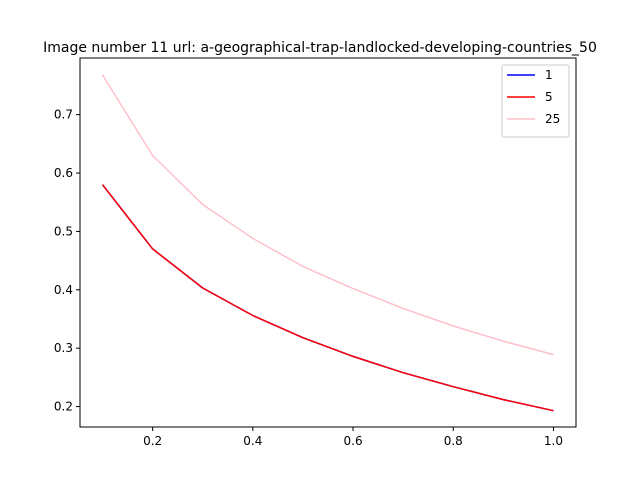 This screenshot has width=640, height=480. I want to click on x-tick-label: 0.2, so click(152, 441).